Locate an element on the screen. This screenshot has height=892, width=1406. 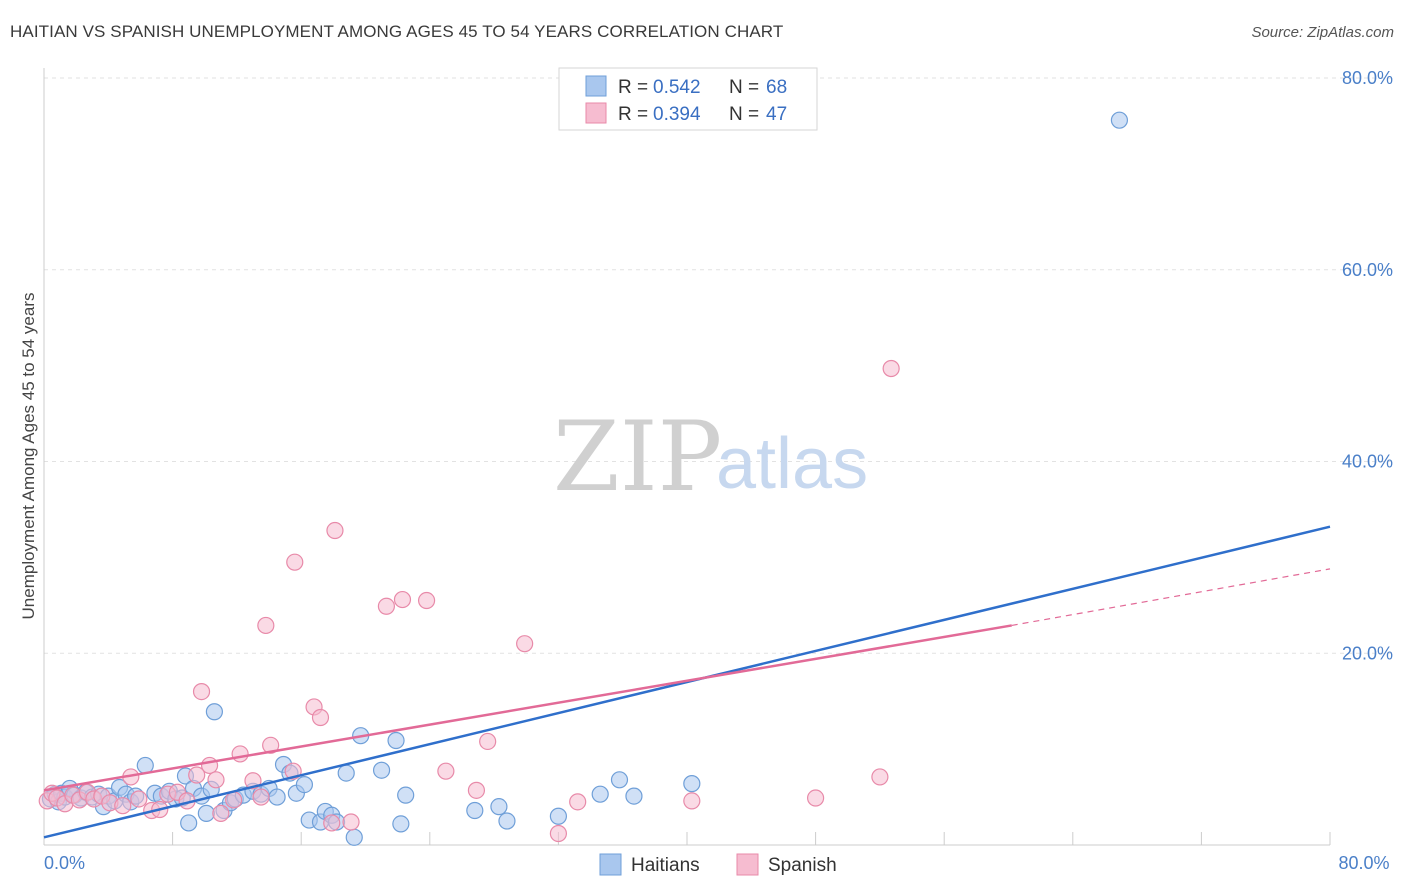
legend-n-label-spanish: N = is located at coordinates (744, 114).